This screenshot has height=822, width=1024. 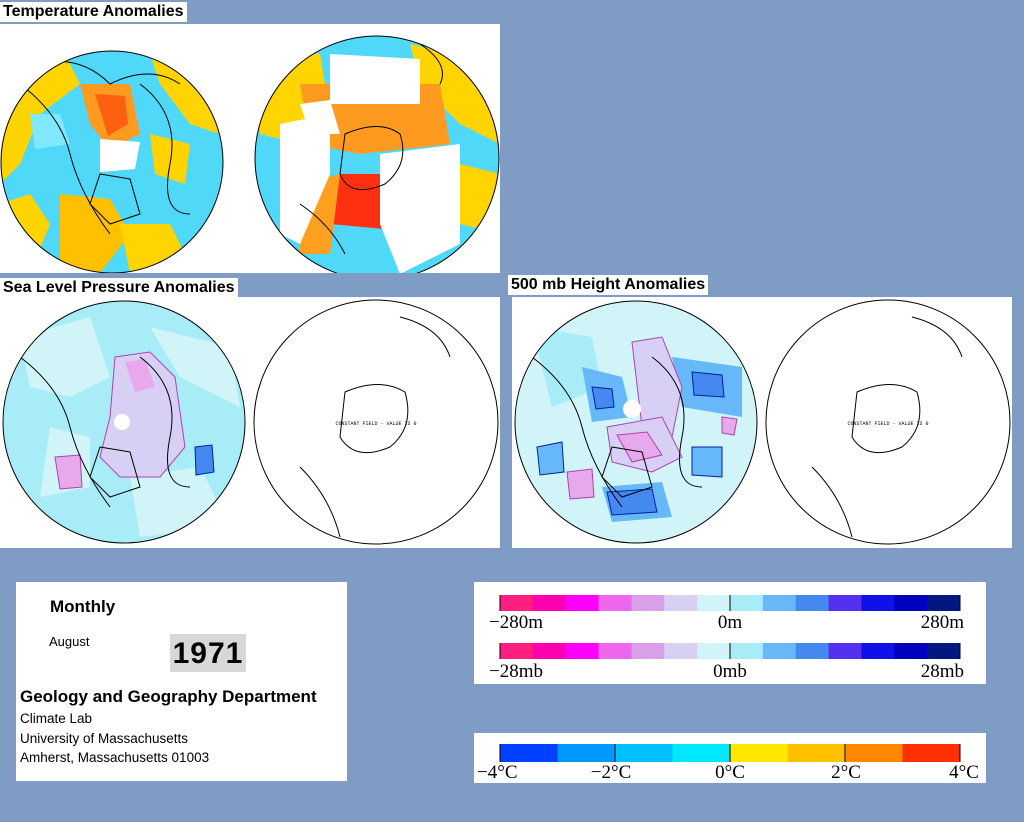 What do you see at coordinates (168, 696) in the screenshot?
I see `department-label: Geology and Geography Department` at bounding box center [168, 696].